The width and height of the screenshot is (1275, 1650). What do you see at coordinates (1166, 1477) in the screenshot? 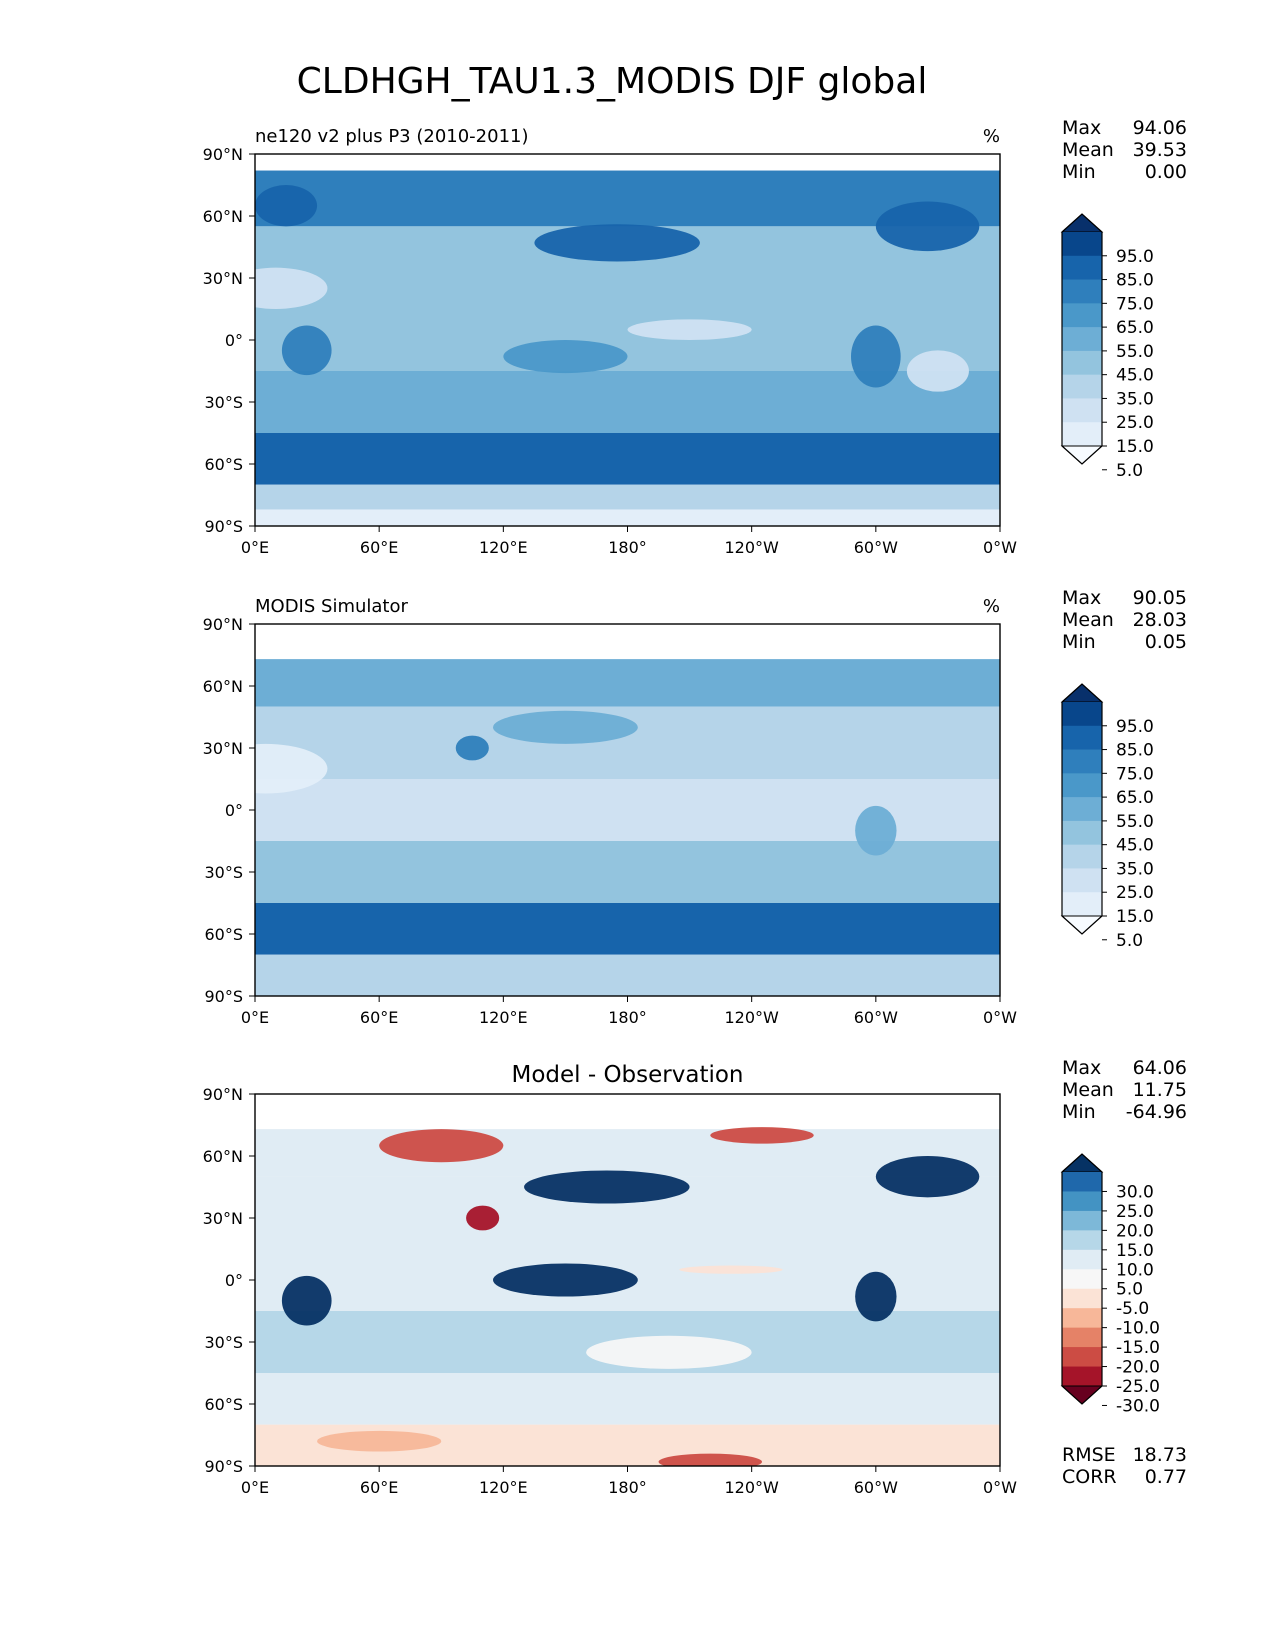
I see `stat-value: 0.77` at bounding box center [1166, 1477].